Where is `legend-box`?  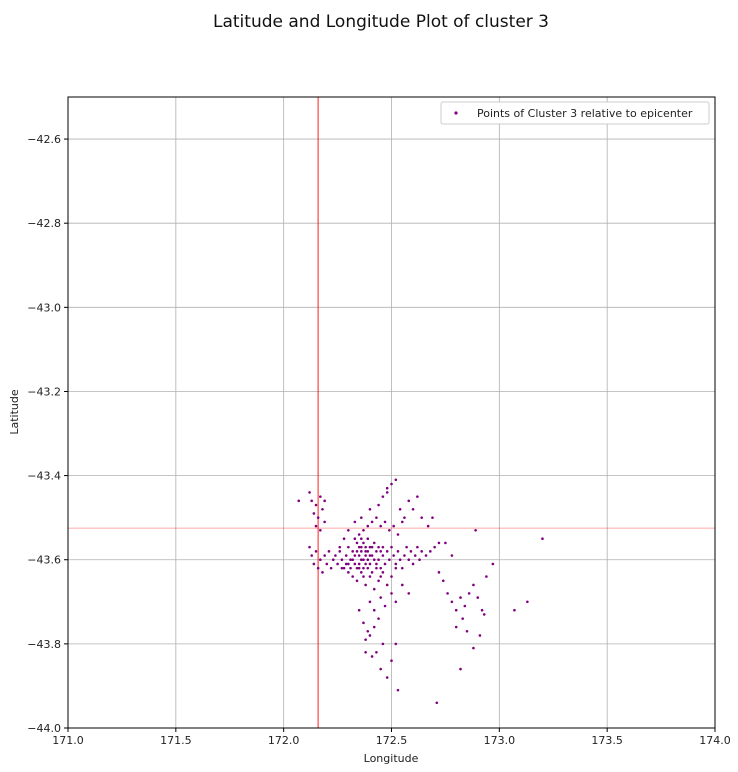
legend-box is located at coordinates (575, 113).